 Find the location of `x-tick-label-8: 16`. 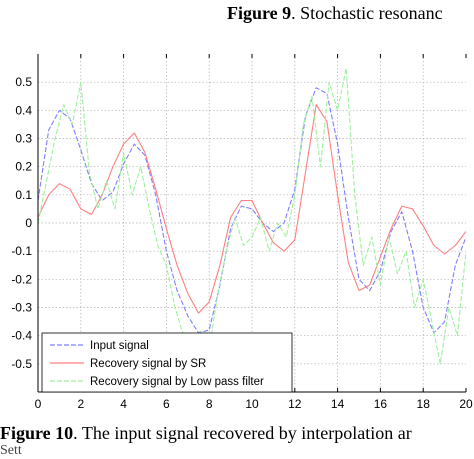

x-tick-label-8: 16 is located at coordinates (381, 404).